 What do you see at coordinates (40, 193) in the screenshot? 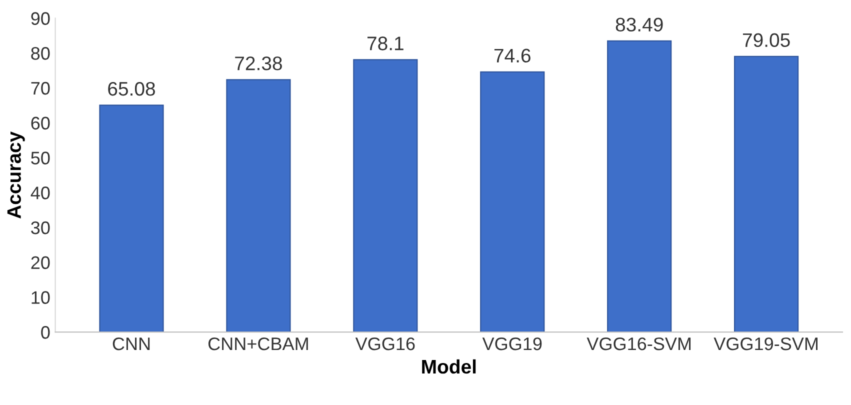
I see `y-tick-label: 40` at bounding box center [40, 193].